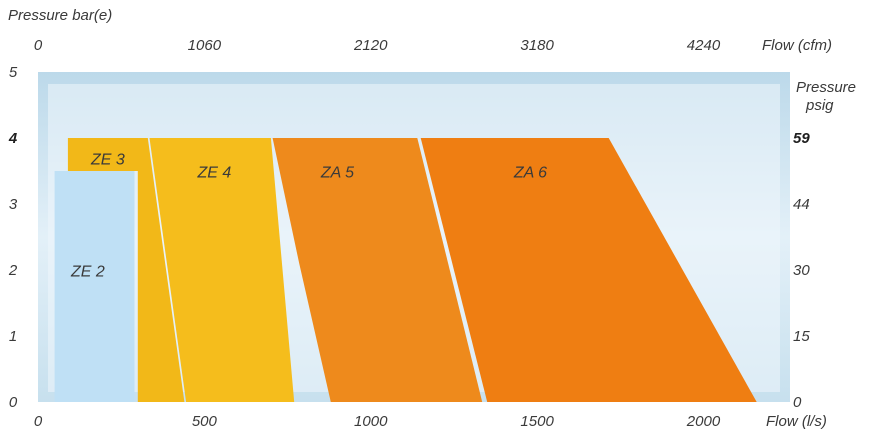 The image size is (873, 430). Describe the element at coordinates (60, 15) in the screenshot. I see `left-axis-title: Pressure bar(e)` at that location.